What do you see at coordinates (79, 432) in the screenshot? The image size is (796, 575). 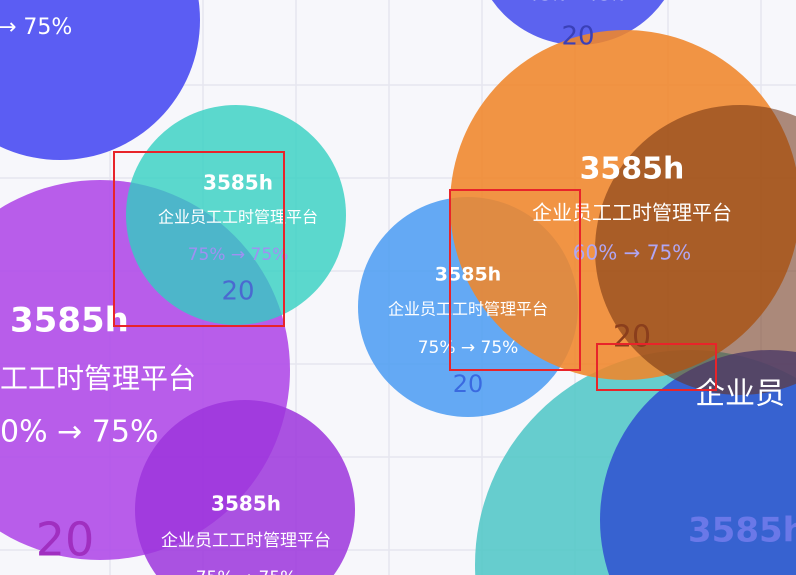 I see `ratio: 0% → 75%` at bounding box center [79, 432].